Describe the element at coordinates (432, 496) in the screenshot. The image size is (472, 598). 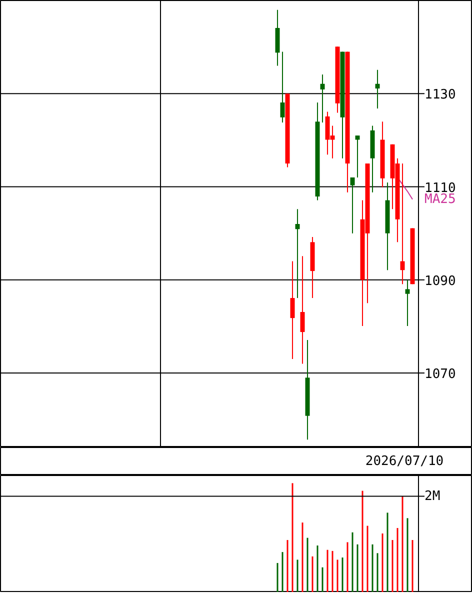
I see `ref-line-label: 2M` at that location.